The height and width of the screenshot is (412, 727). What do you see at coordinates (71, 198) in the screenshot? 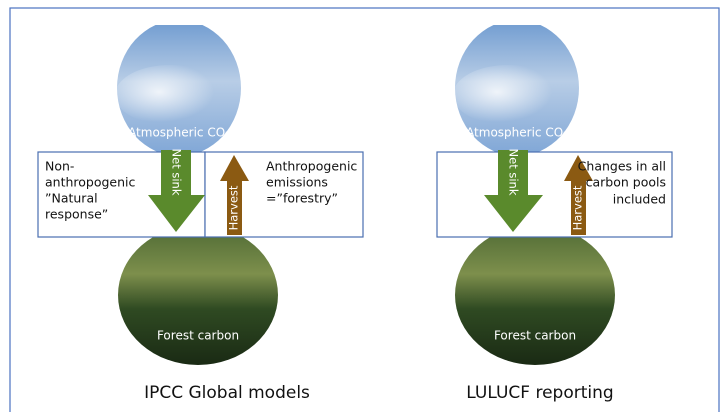
I see `box-text: ”Natural` at bounding box center [71, 198].